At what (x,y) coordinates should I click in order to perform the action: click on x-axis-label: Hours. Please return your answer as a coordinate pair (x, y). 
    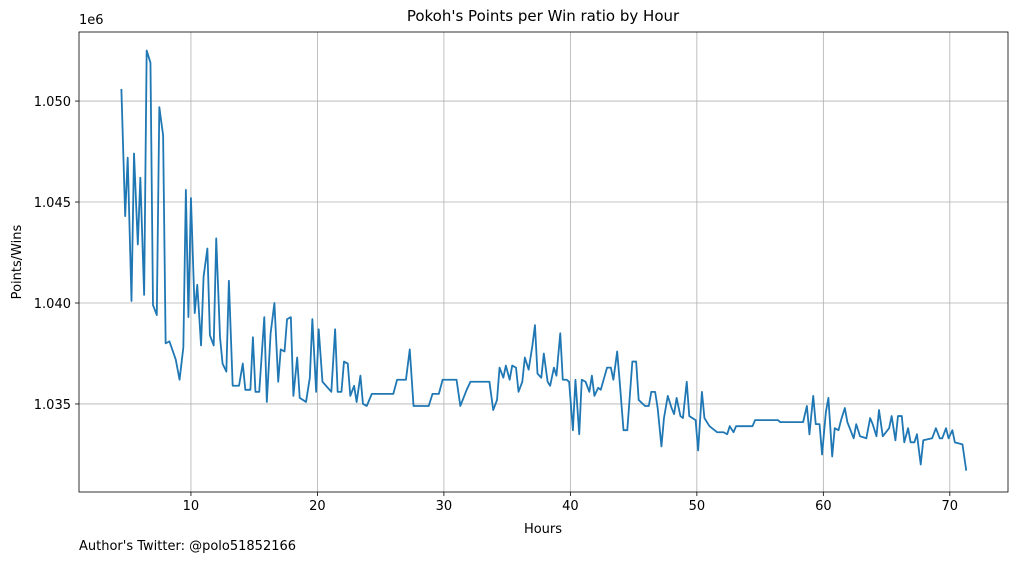
    Looking at the image, I should click on (543, 529).